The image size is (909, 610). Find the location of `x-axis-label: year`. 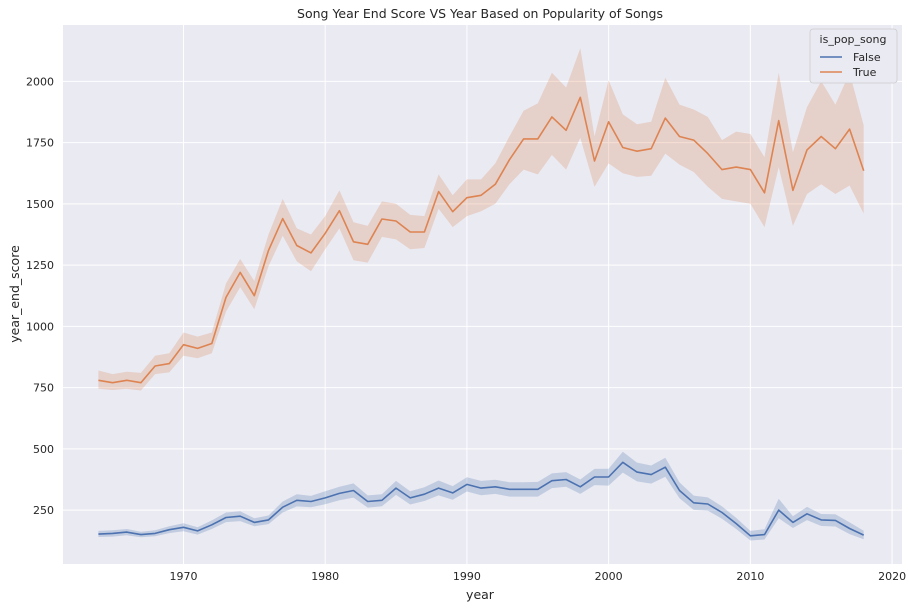

x-axis-label: year is located at coordinates (480, 594).